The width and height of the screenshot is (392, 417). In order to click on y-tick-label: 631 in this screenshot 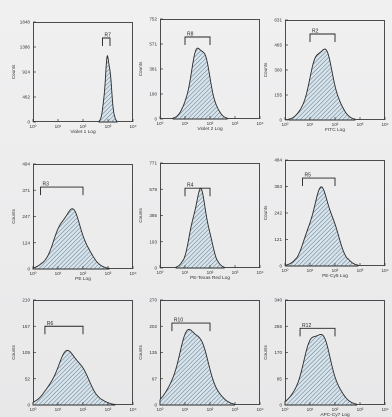, I will do `click(278, 20)`.